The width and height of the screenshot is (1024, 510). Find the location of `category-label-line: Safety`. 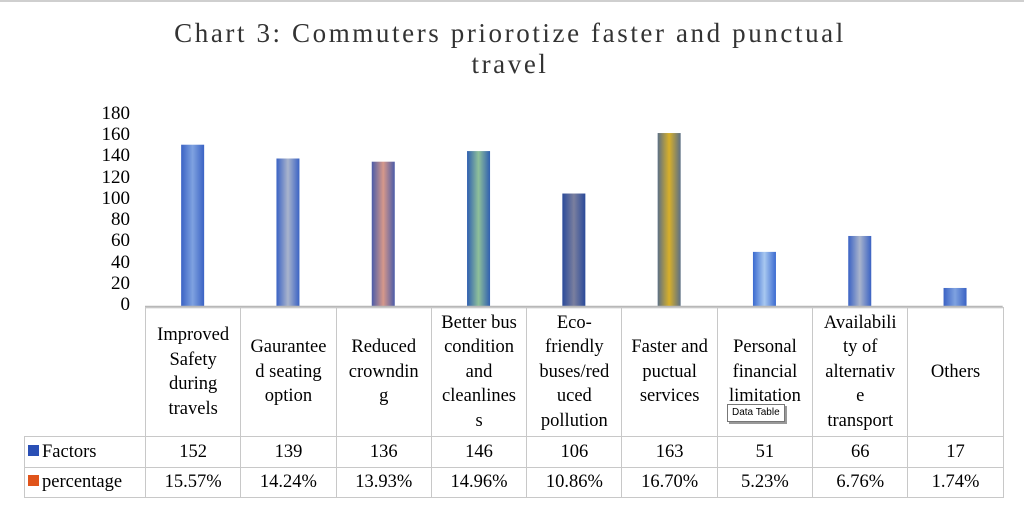

category-label-line: Safety is located at coordinates (193, 359).